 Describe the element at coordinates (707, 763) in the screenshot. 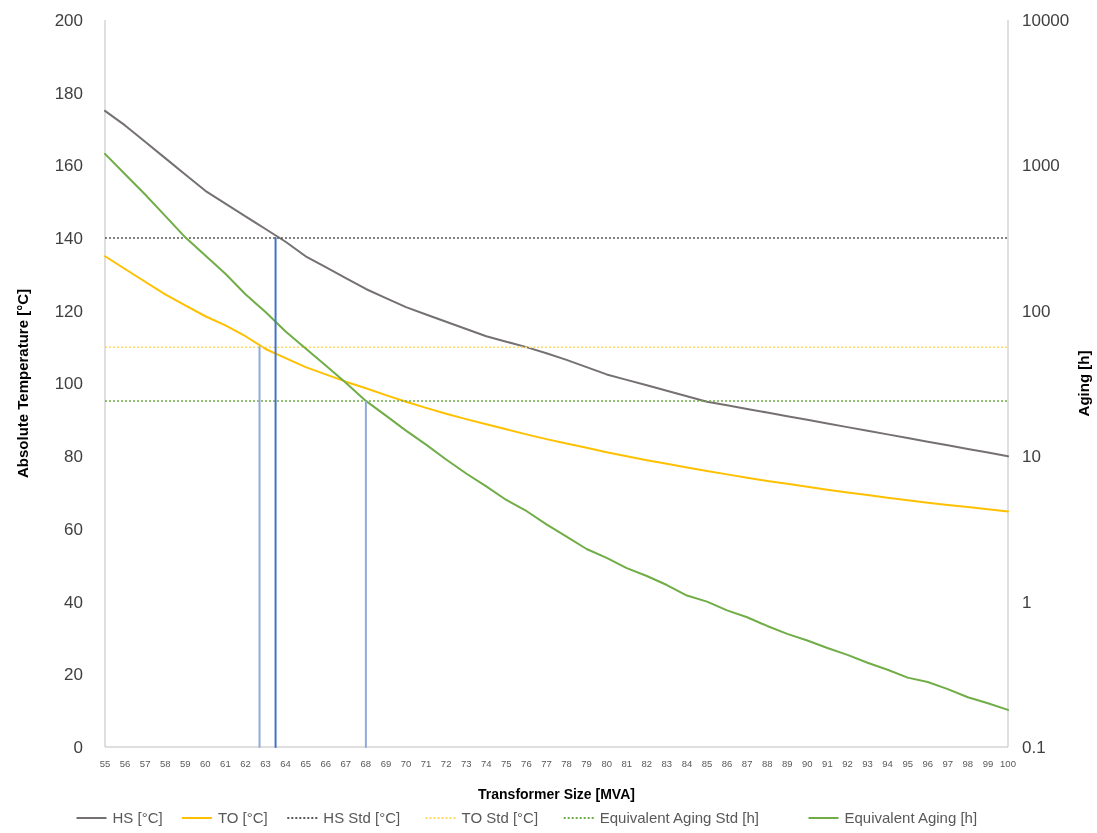

I see `x-tick-label: 85` at that location.